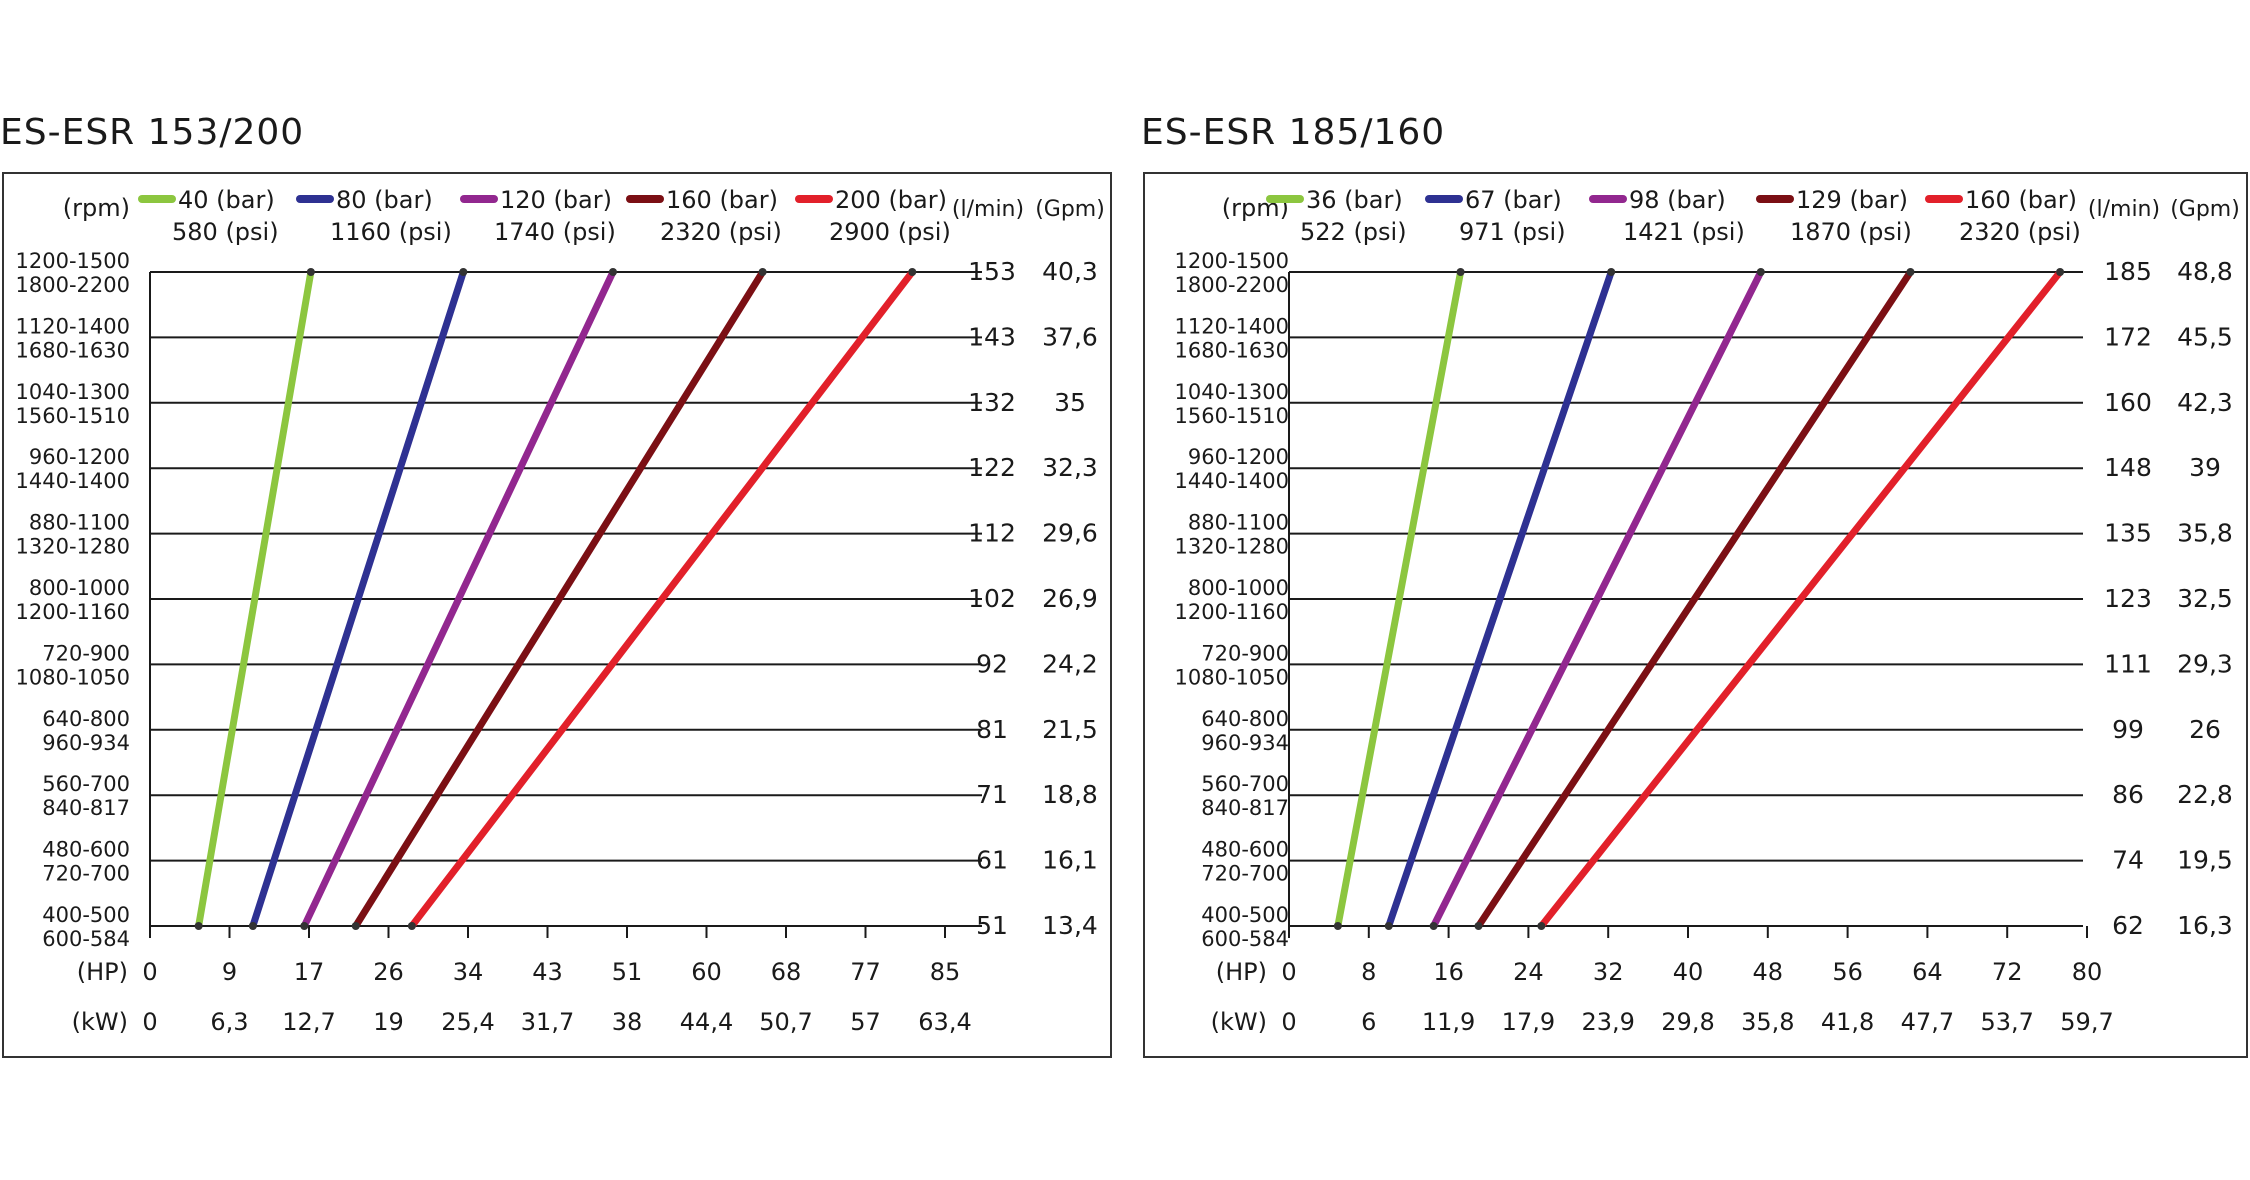  Describe the element at coordinates (149, 972) in the screenshot. I see `hp-tick-label: 0` at that location.